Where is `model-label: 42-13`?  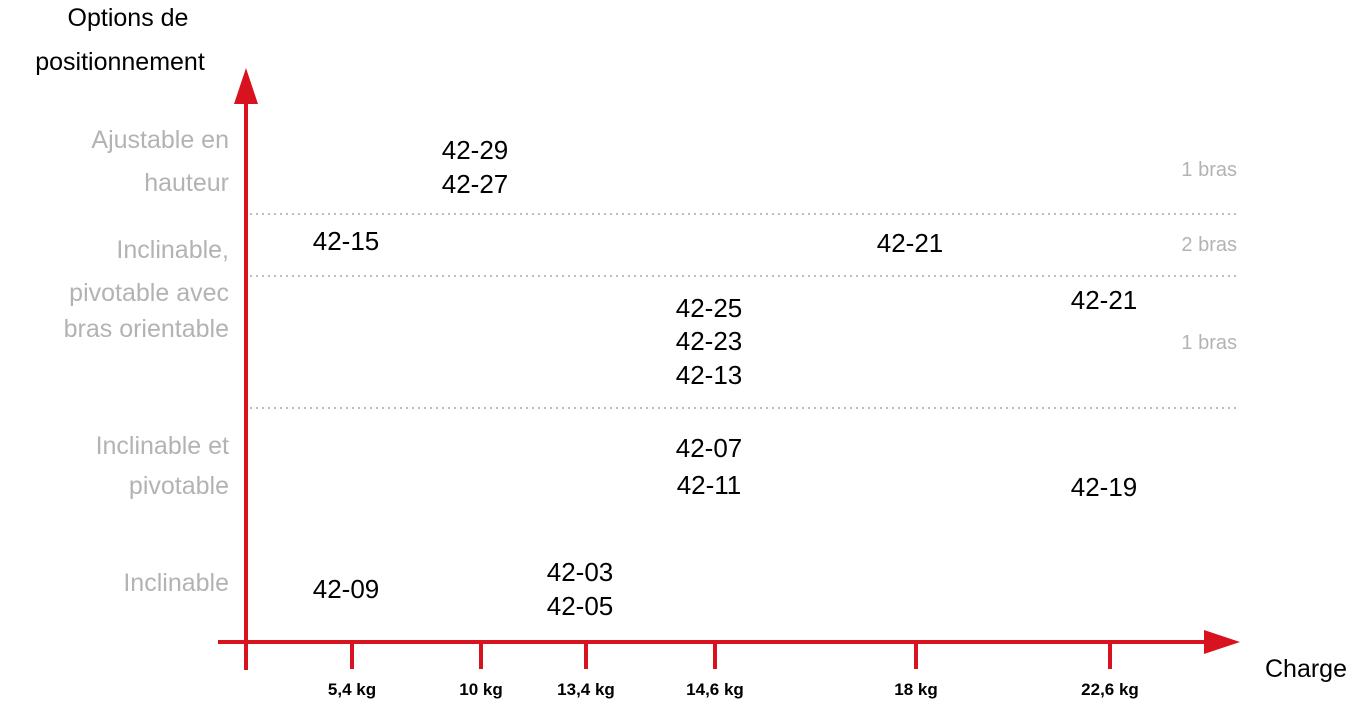 model-label: 42-13 is located at coordinates (709, 375).